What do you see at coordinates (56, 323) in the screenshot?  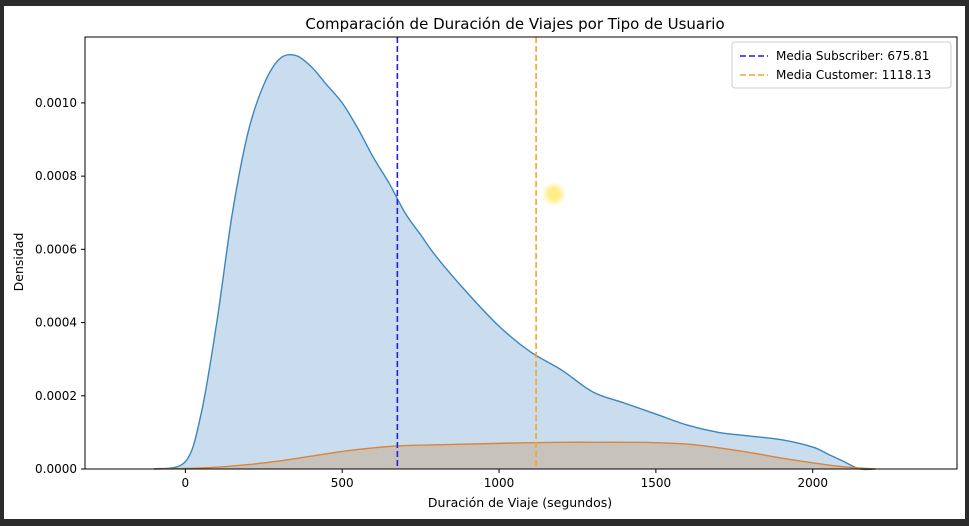 I see `y-tick-label: 0.0004` at bounding box center [56, 323].